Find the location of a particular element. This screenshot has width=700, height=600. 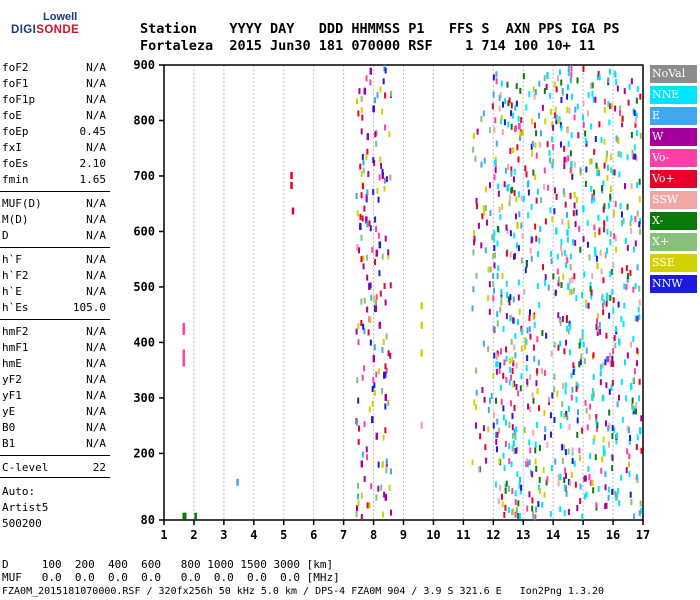

x-tick-label: 3 is located at coordinates (223, 535).